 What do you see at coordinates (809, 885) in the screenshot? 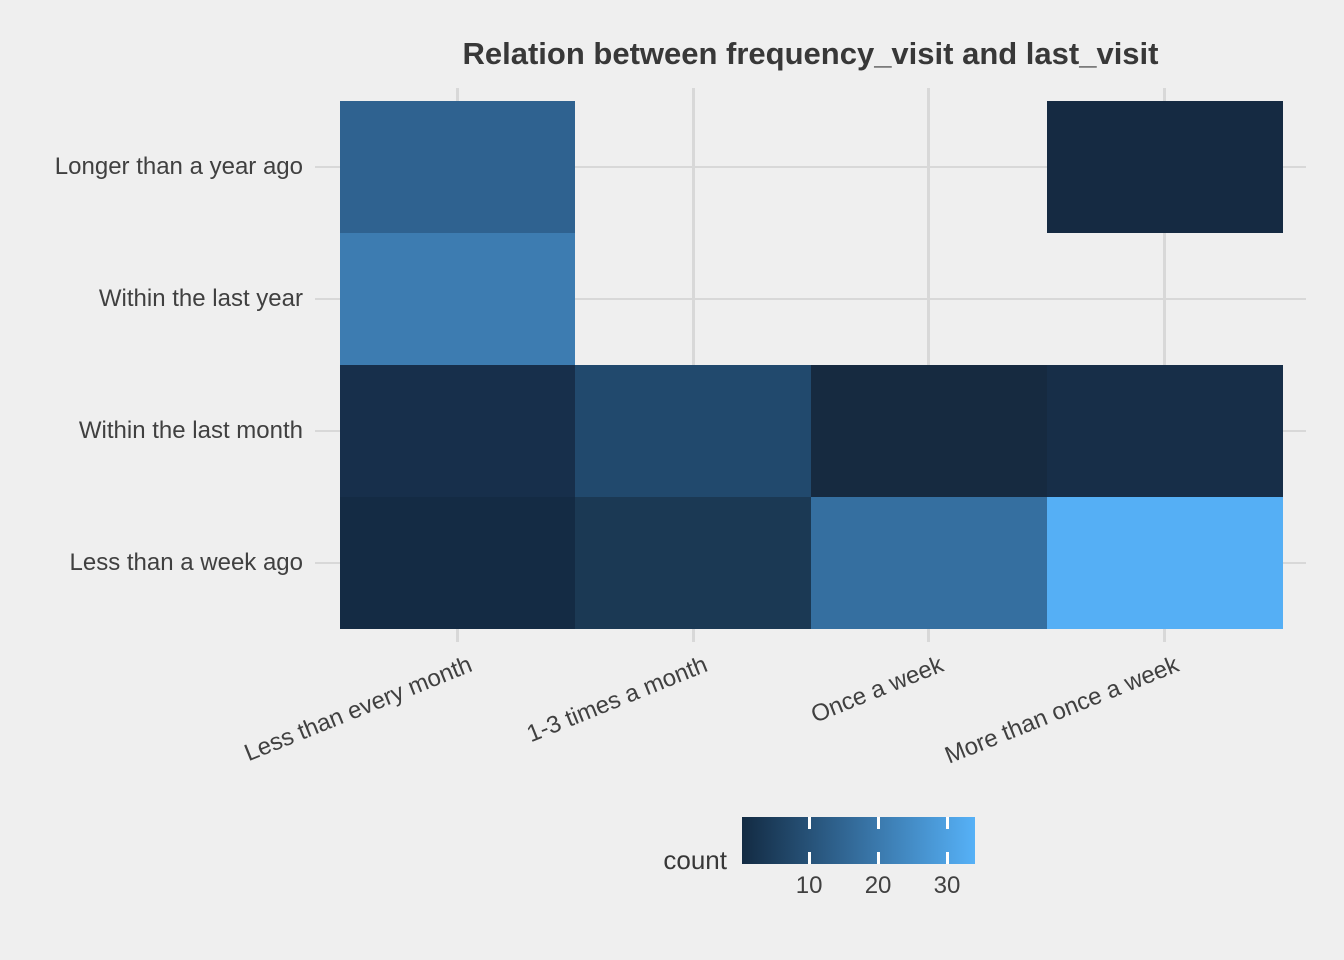
I see `legend-tick-label: 10` at bounding box center [809, 885].